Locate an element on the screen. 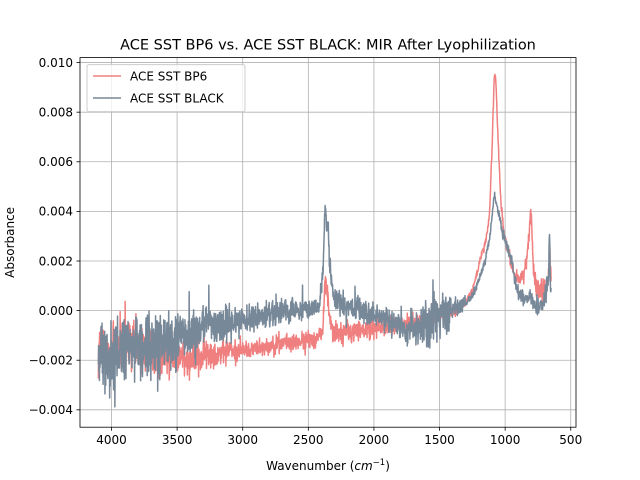 The width and height of the screenshot is (640, 480). x-axis-label: Wavenumber (cm−1) is located at coordinates (328, 465).